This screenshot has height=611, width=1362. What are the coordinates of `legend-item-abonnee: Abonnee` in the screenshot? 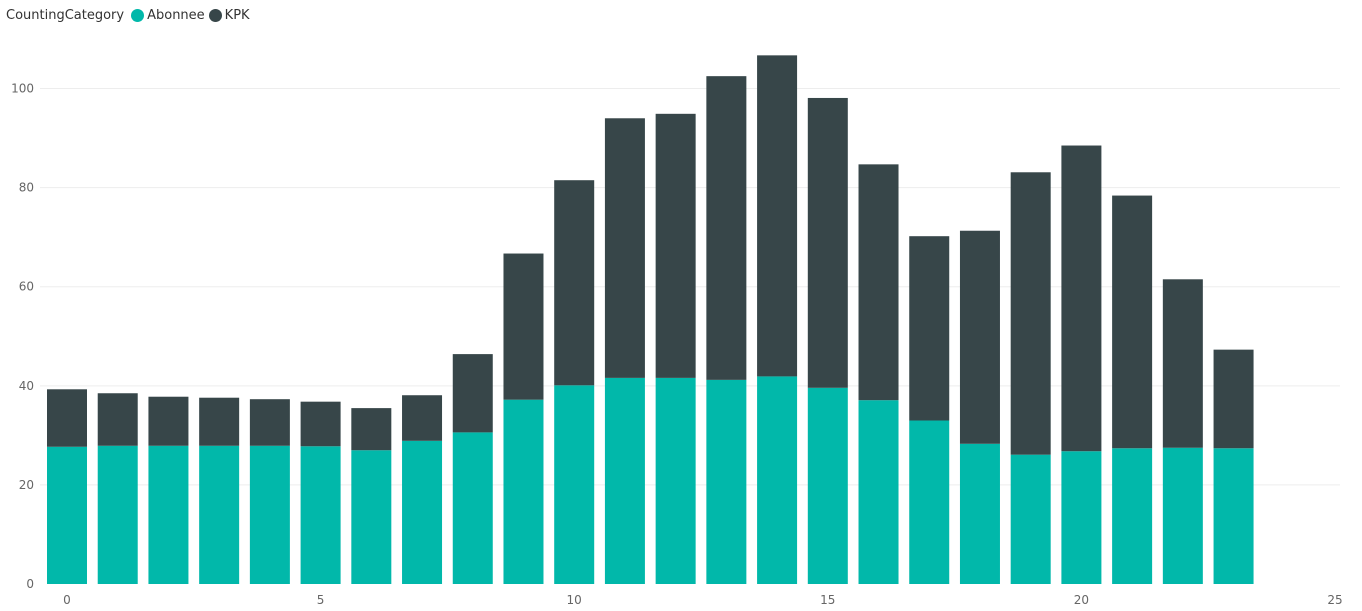 It's located at (168, 15).